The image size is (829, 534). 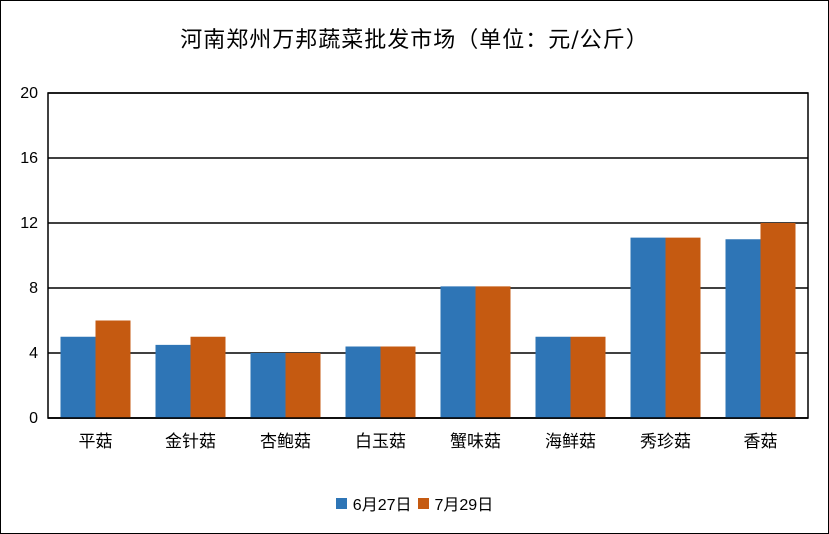 I want to click on y-tick-label: 16, so click(x=29, y=158).